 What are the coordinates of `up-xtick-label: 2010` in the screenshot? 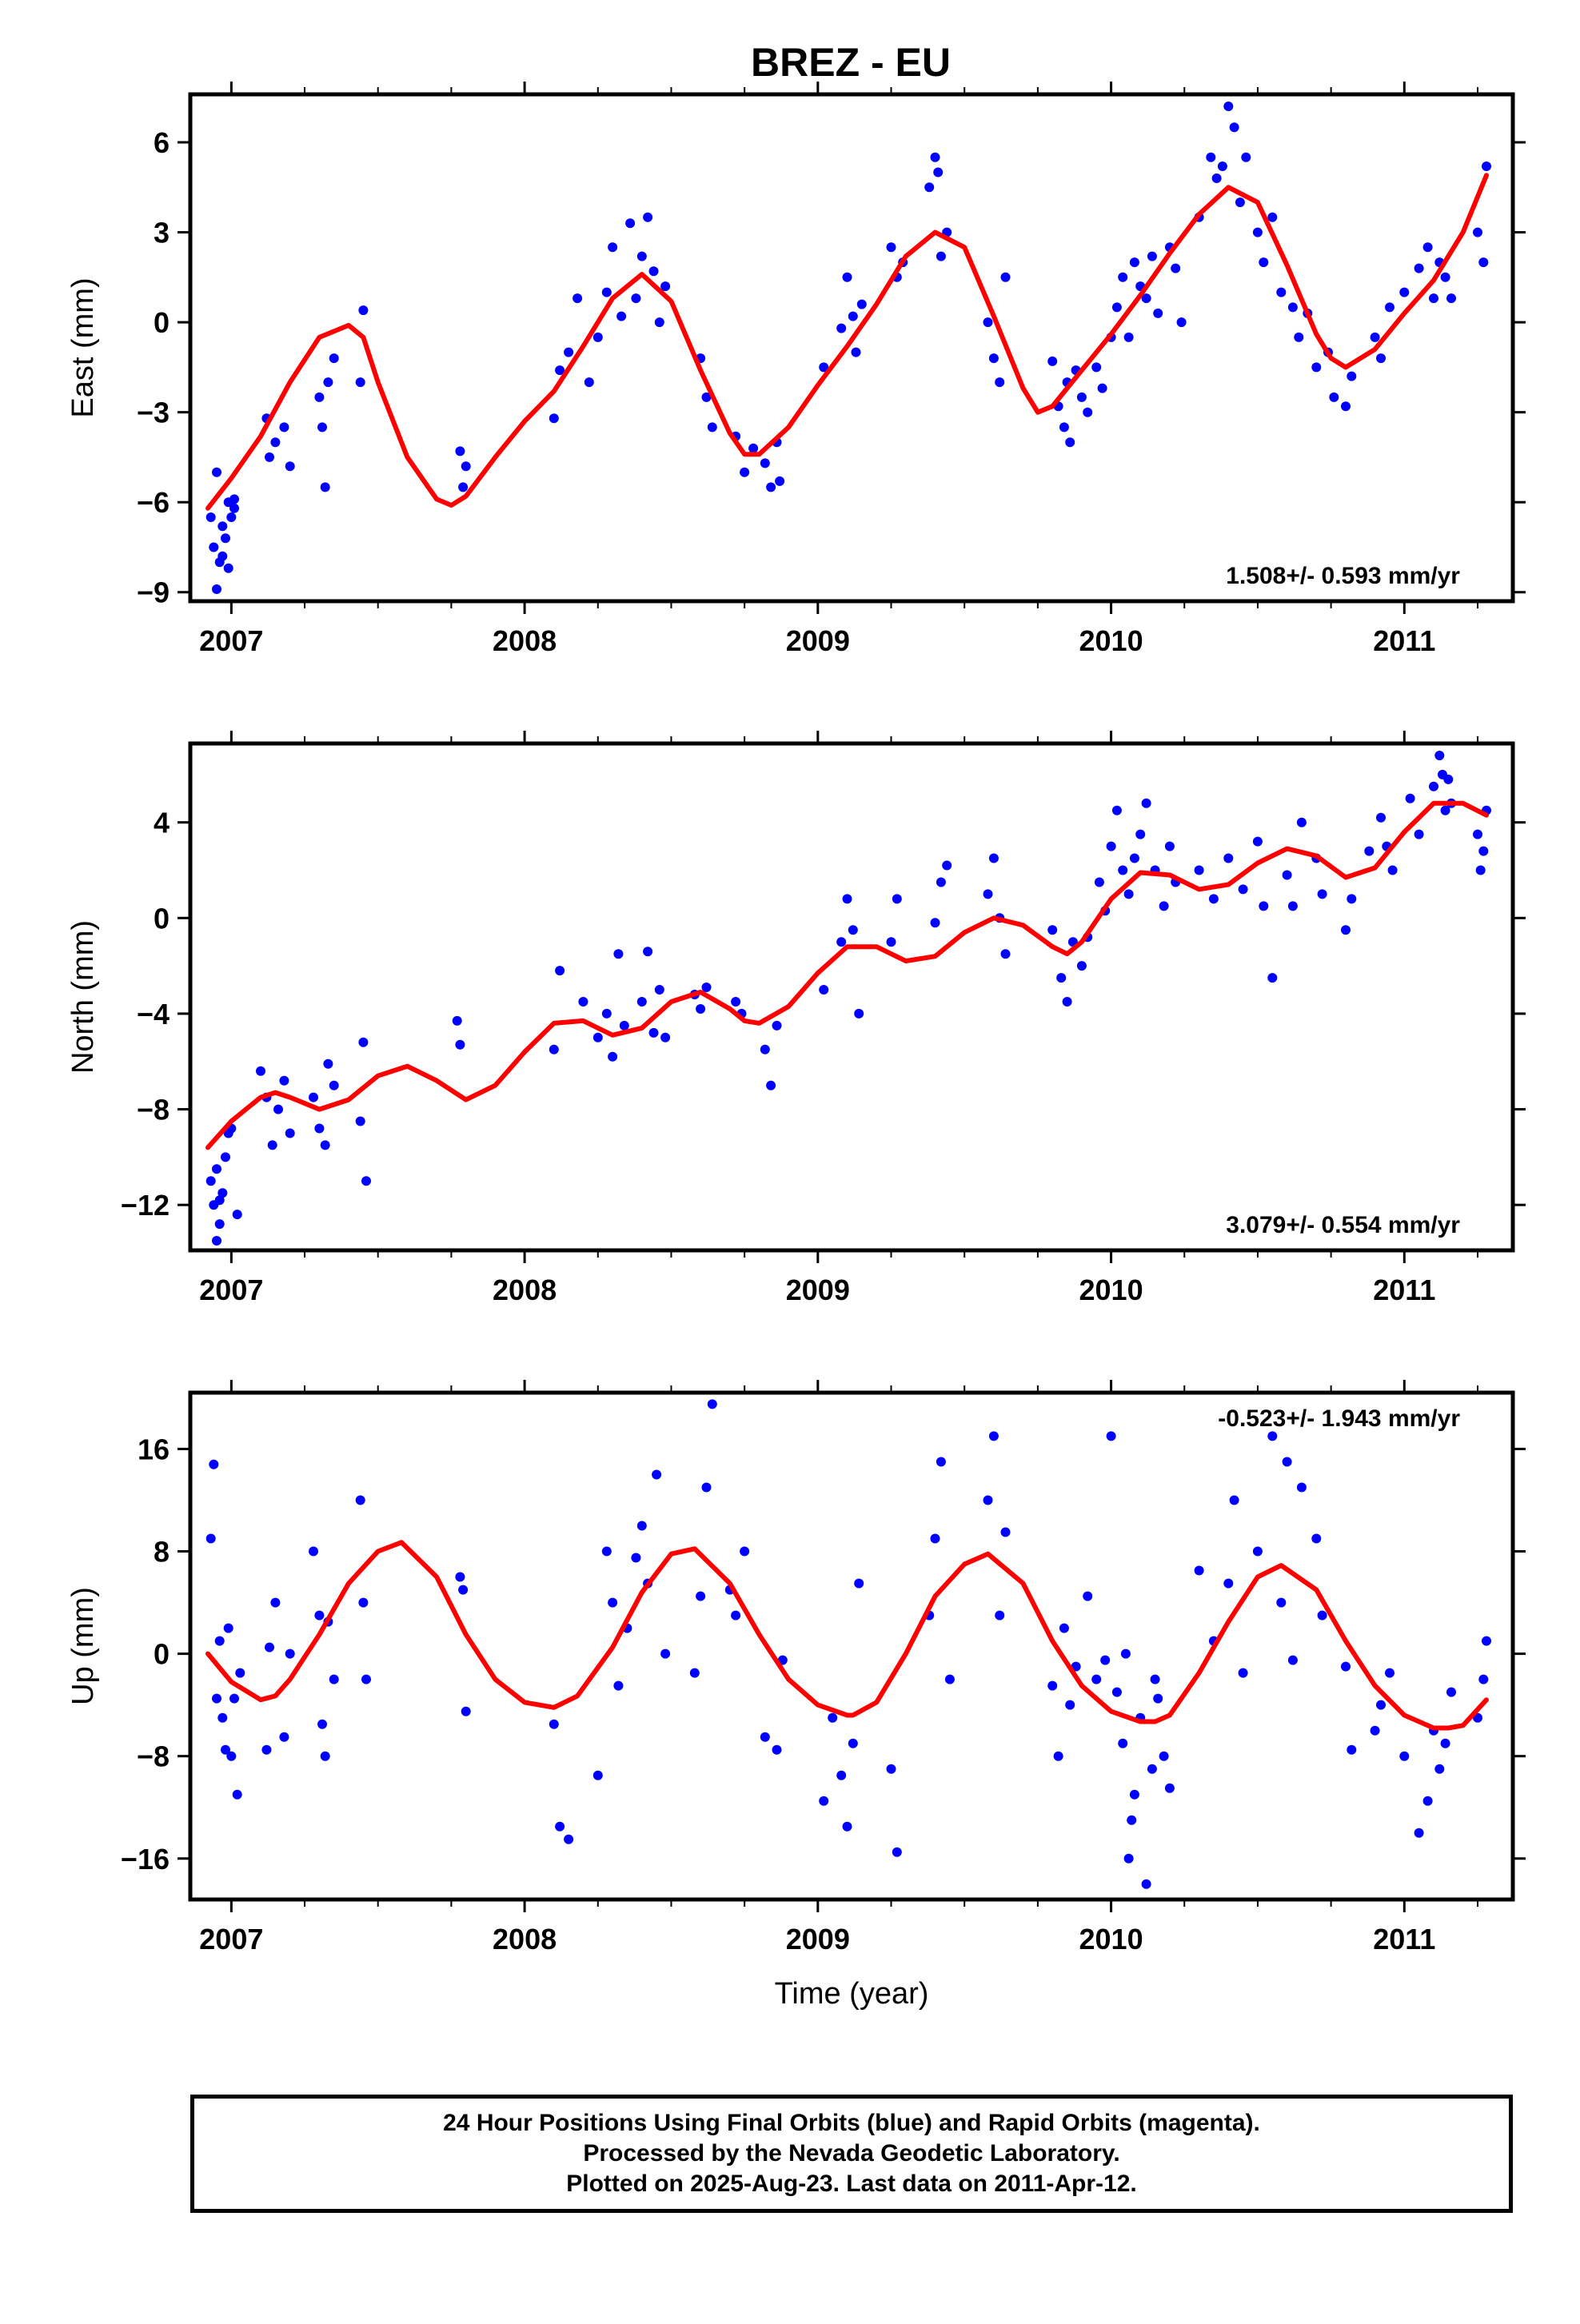 It's located at (1111, 1939).